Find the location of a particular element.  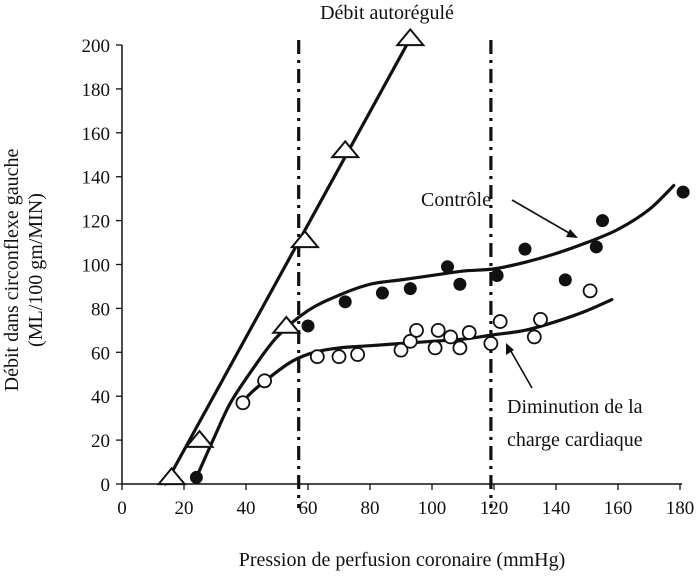

x-tick-label: 60 is located at coordinates (308, 508).